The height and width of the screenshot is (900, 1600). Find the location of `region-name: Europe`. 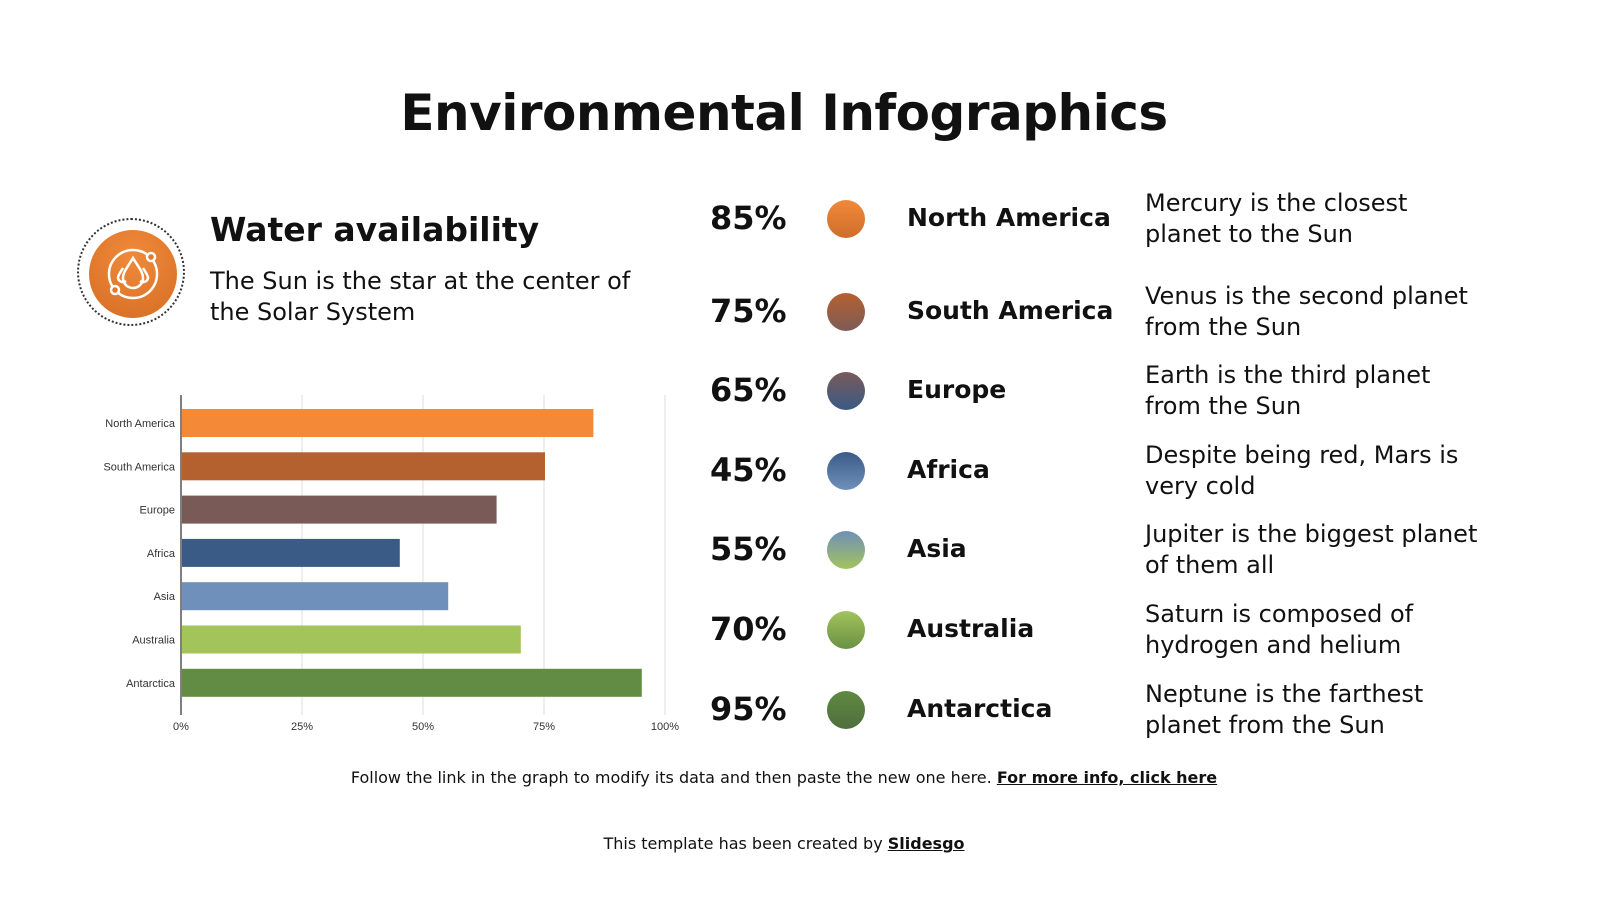

region-name: Europe is located at coordinates (957, 389).